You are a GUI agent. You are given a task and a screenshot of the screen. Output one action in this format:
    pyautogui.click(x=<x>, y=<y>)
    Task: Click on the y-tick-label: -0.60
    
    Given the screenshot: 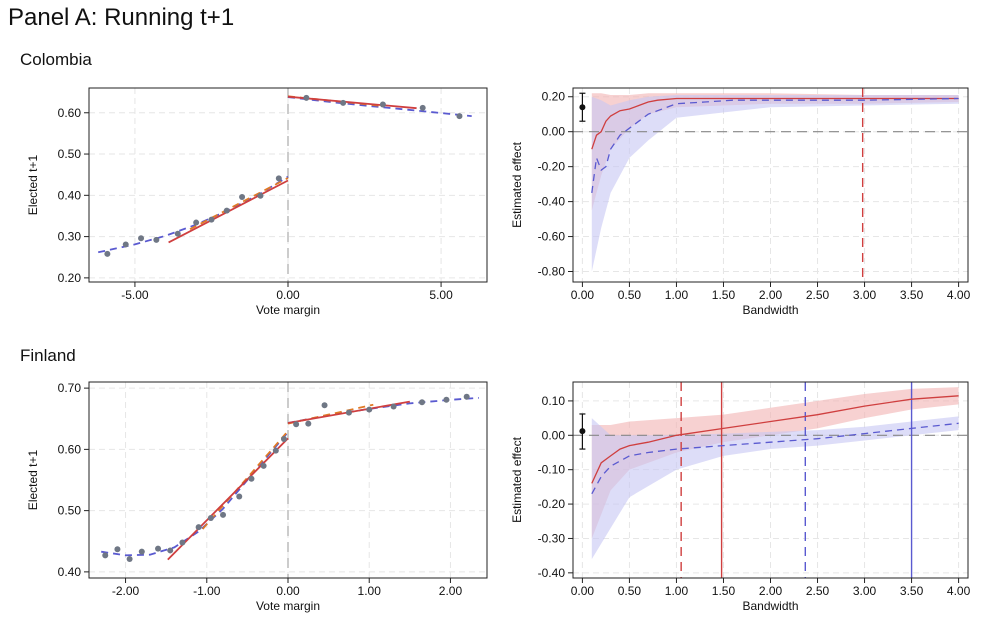 What is the action you would take?
    pyautogui.click(x=552, y=237)
    